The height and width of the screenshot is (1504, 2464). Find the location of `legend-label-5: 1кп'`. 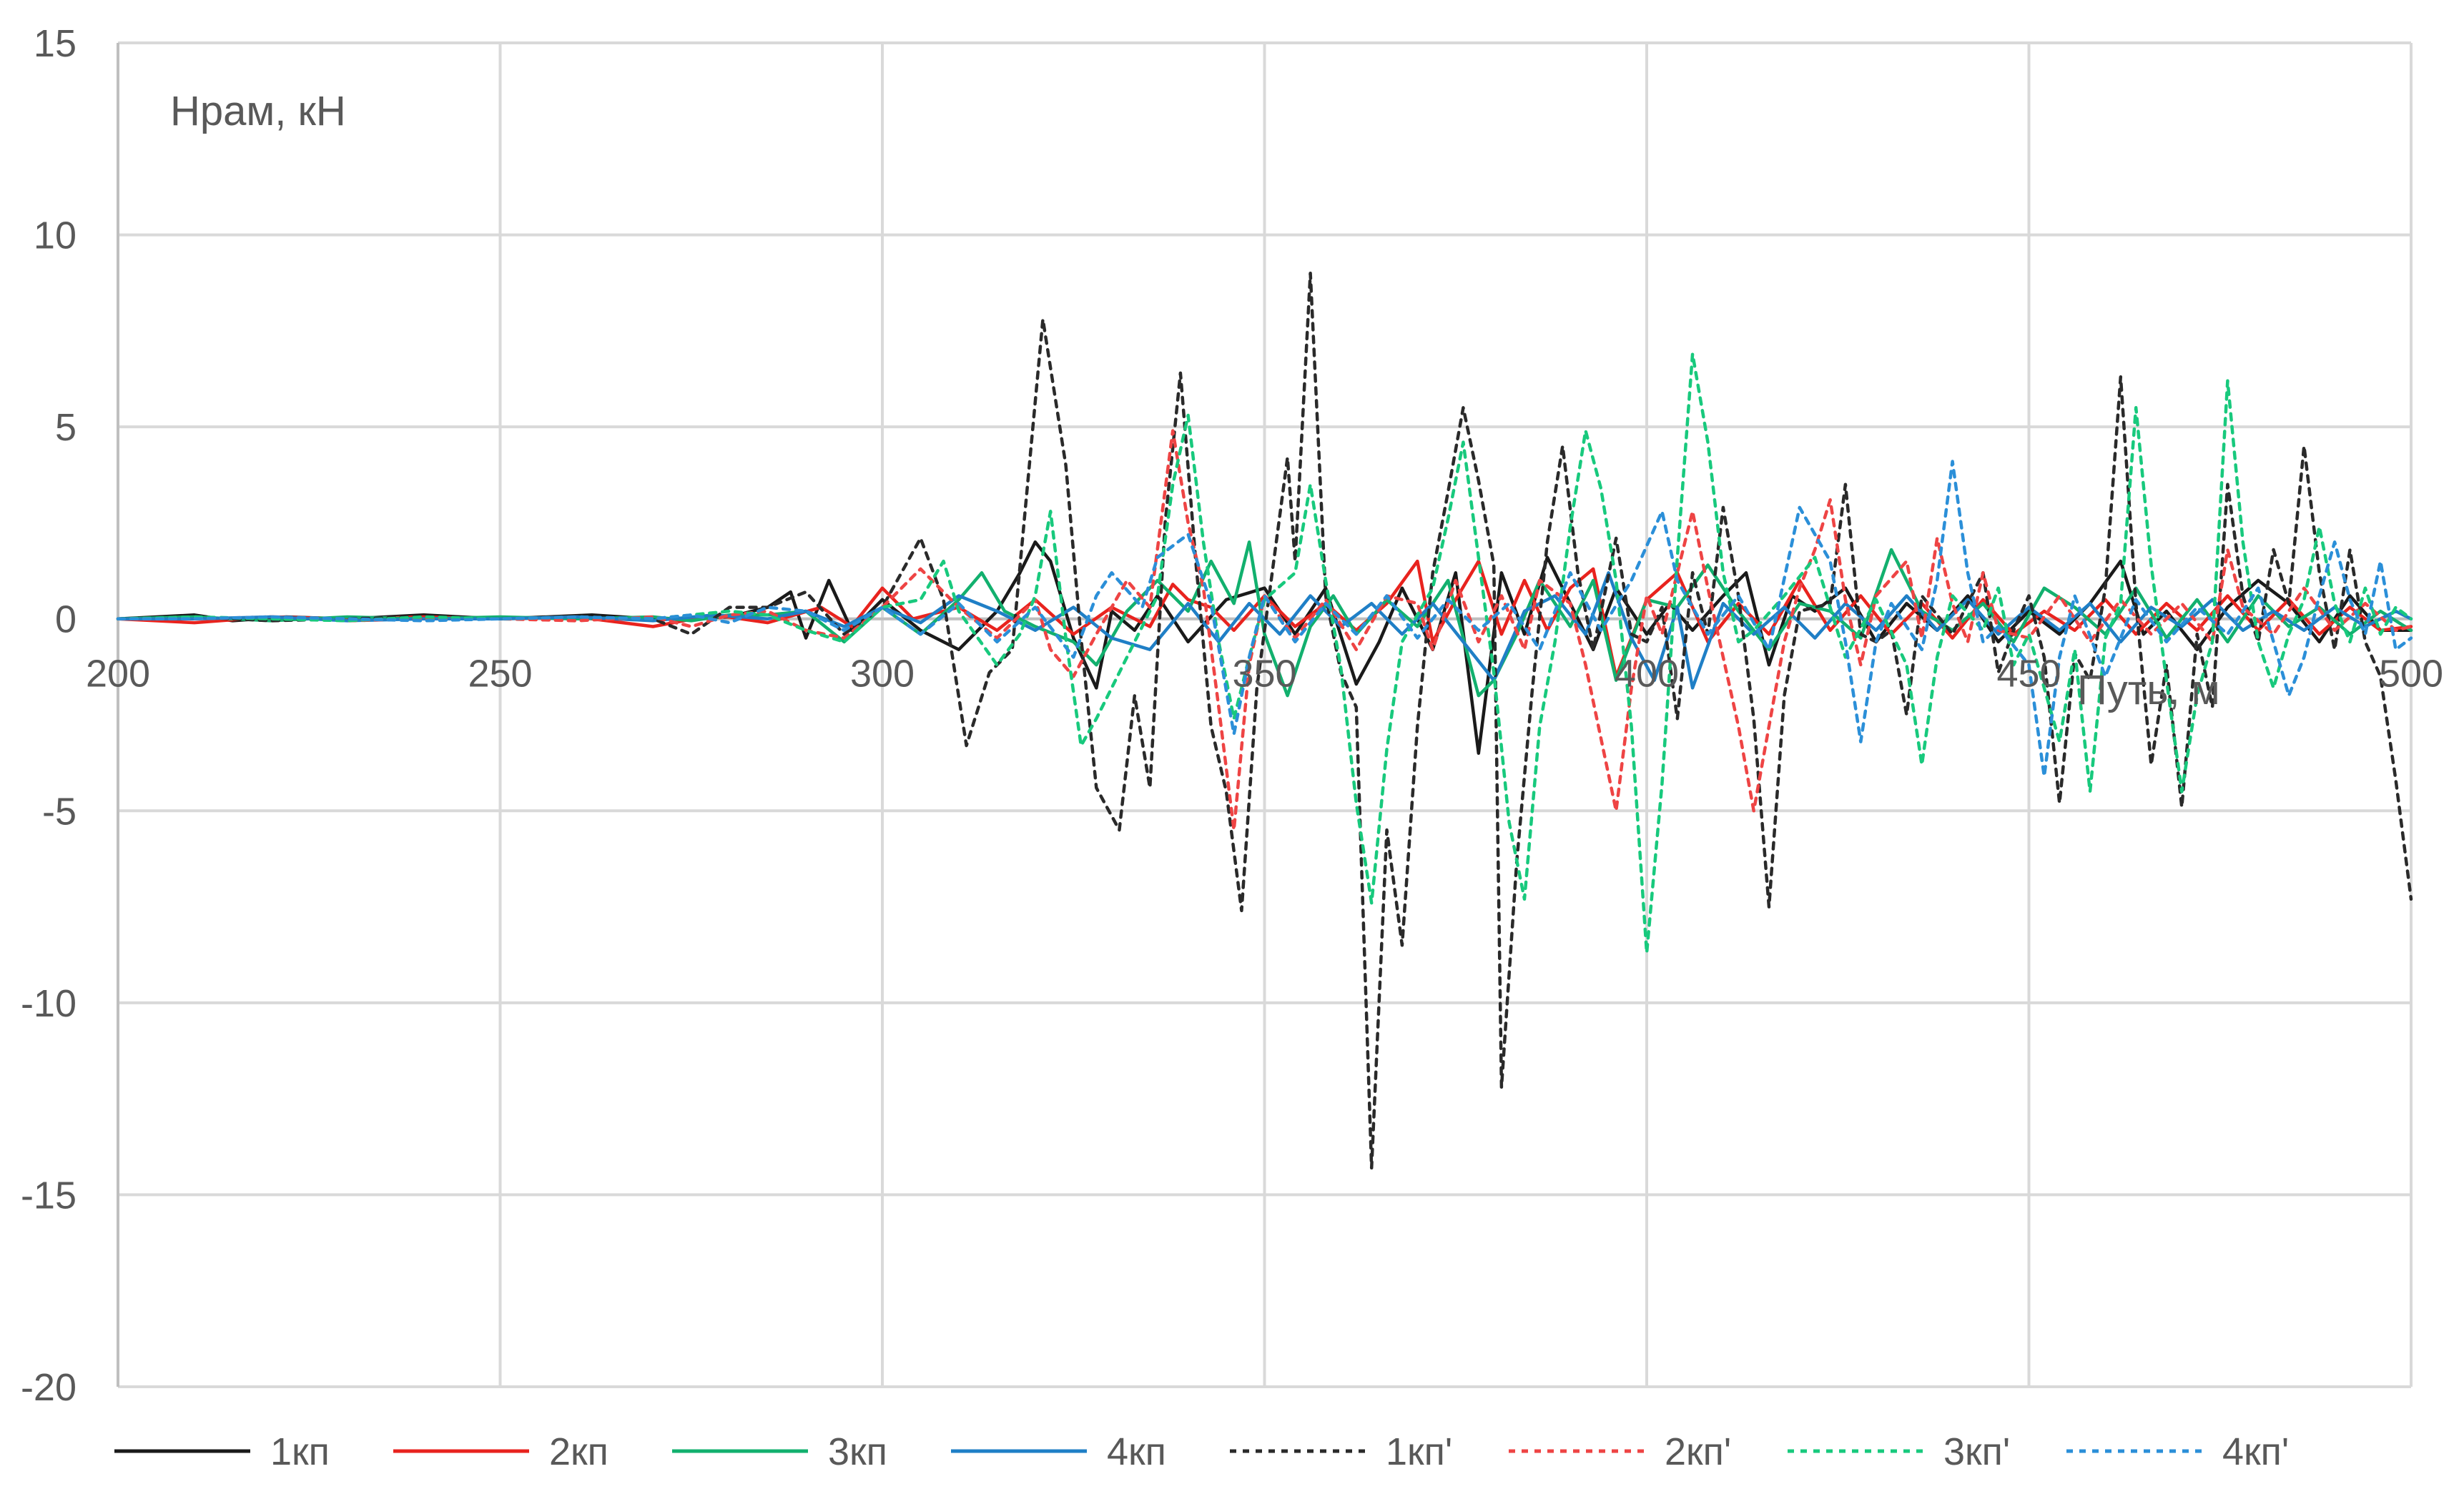

legend-label-5: 1кп' is located at coordinates (1419, 1452).